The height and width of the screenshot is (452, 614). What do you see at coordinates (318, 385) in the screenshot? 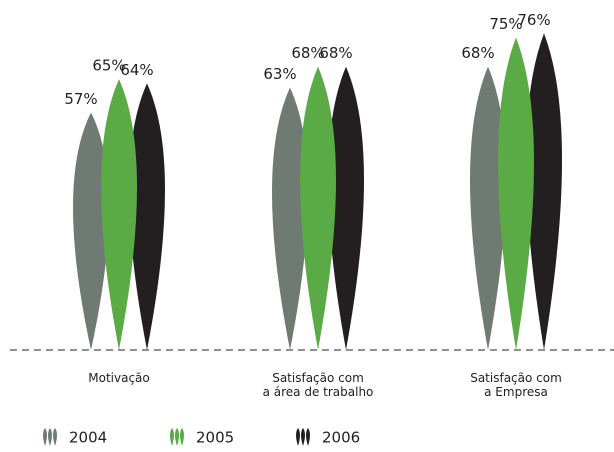
I see `category-label: Satisfação com a área de trabalho` at bounding box center [318, 385].